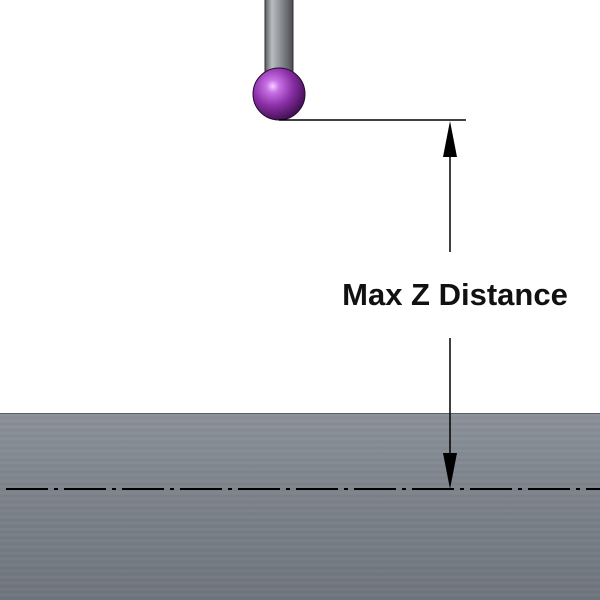 This screenshot has height=600, width=600. What do you see at coordinates (450, 471) in the screenshot?
I see `arrow-down-icon` at bounding box center [450, 471].